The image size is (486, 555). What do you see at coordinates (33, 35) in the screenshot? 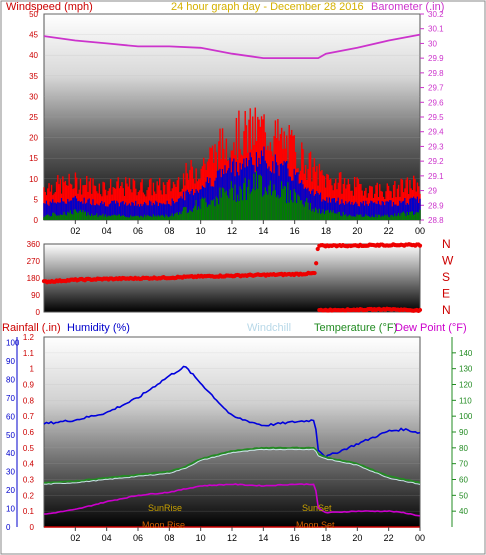
I see `windspeed-tick-label: 45` at bounding box center [33, 35].